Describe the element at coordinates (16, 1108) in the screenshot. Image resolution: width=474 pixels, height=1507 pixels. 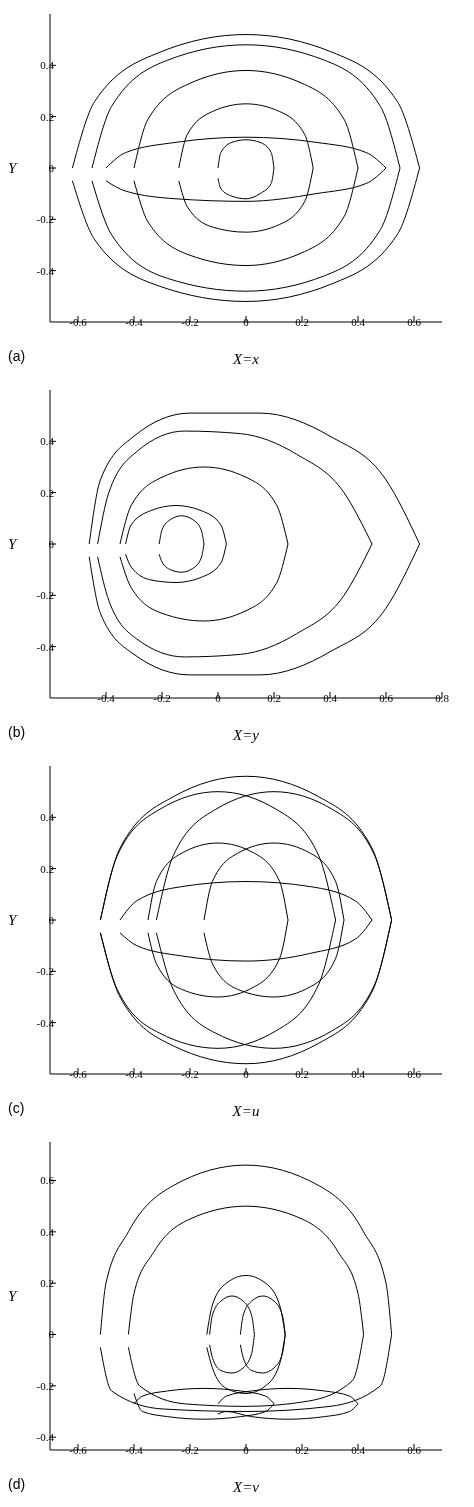
I see `text: (c)` at that location.